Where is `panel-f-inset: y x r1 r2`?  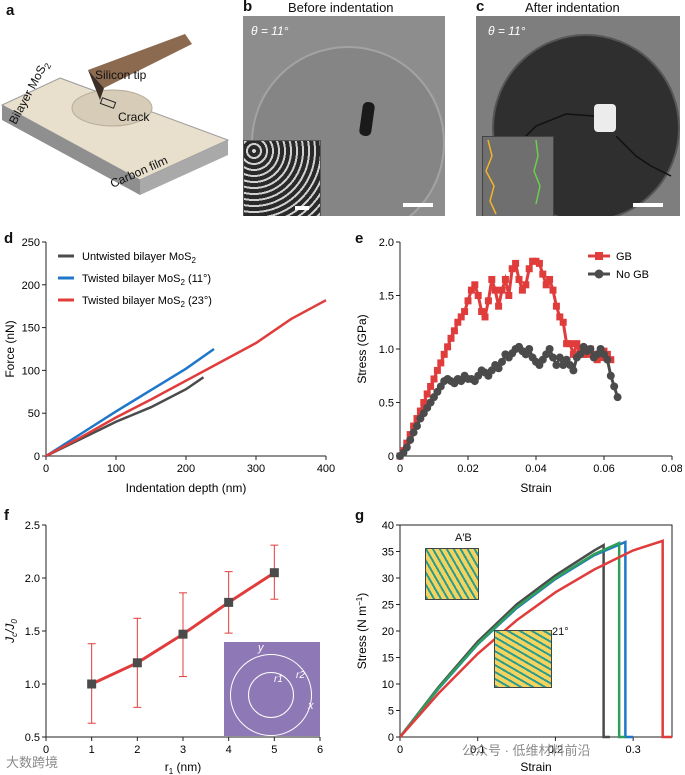 panel-f-inset: y x r1 r2 is located at coordinates (272, 689).